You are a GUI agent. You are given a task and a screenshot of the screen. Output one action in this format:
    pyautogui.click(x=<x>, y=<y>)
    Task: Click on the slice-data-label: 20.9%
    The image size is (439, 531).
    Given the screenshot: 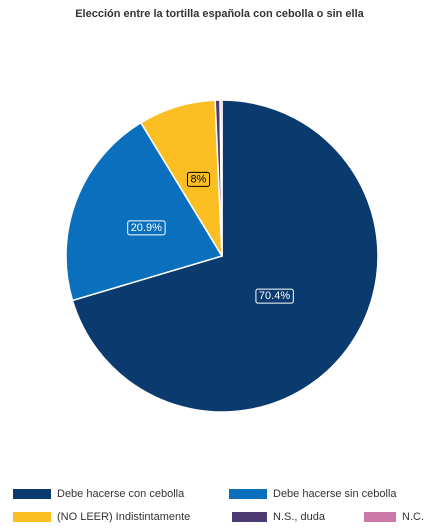 What is the action you would take?
    pyautogui.click(x=146, y=228)
    